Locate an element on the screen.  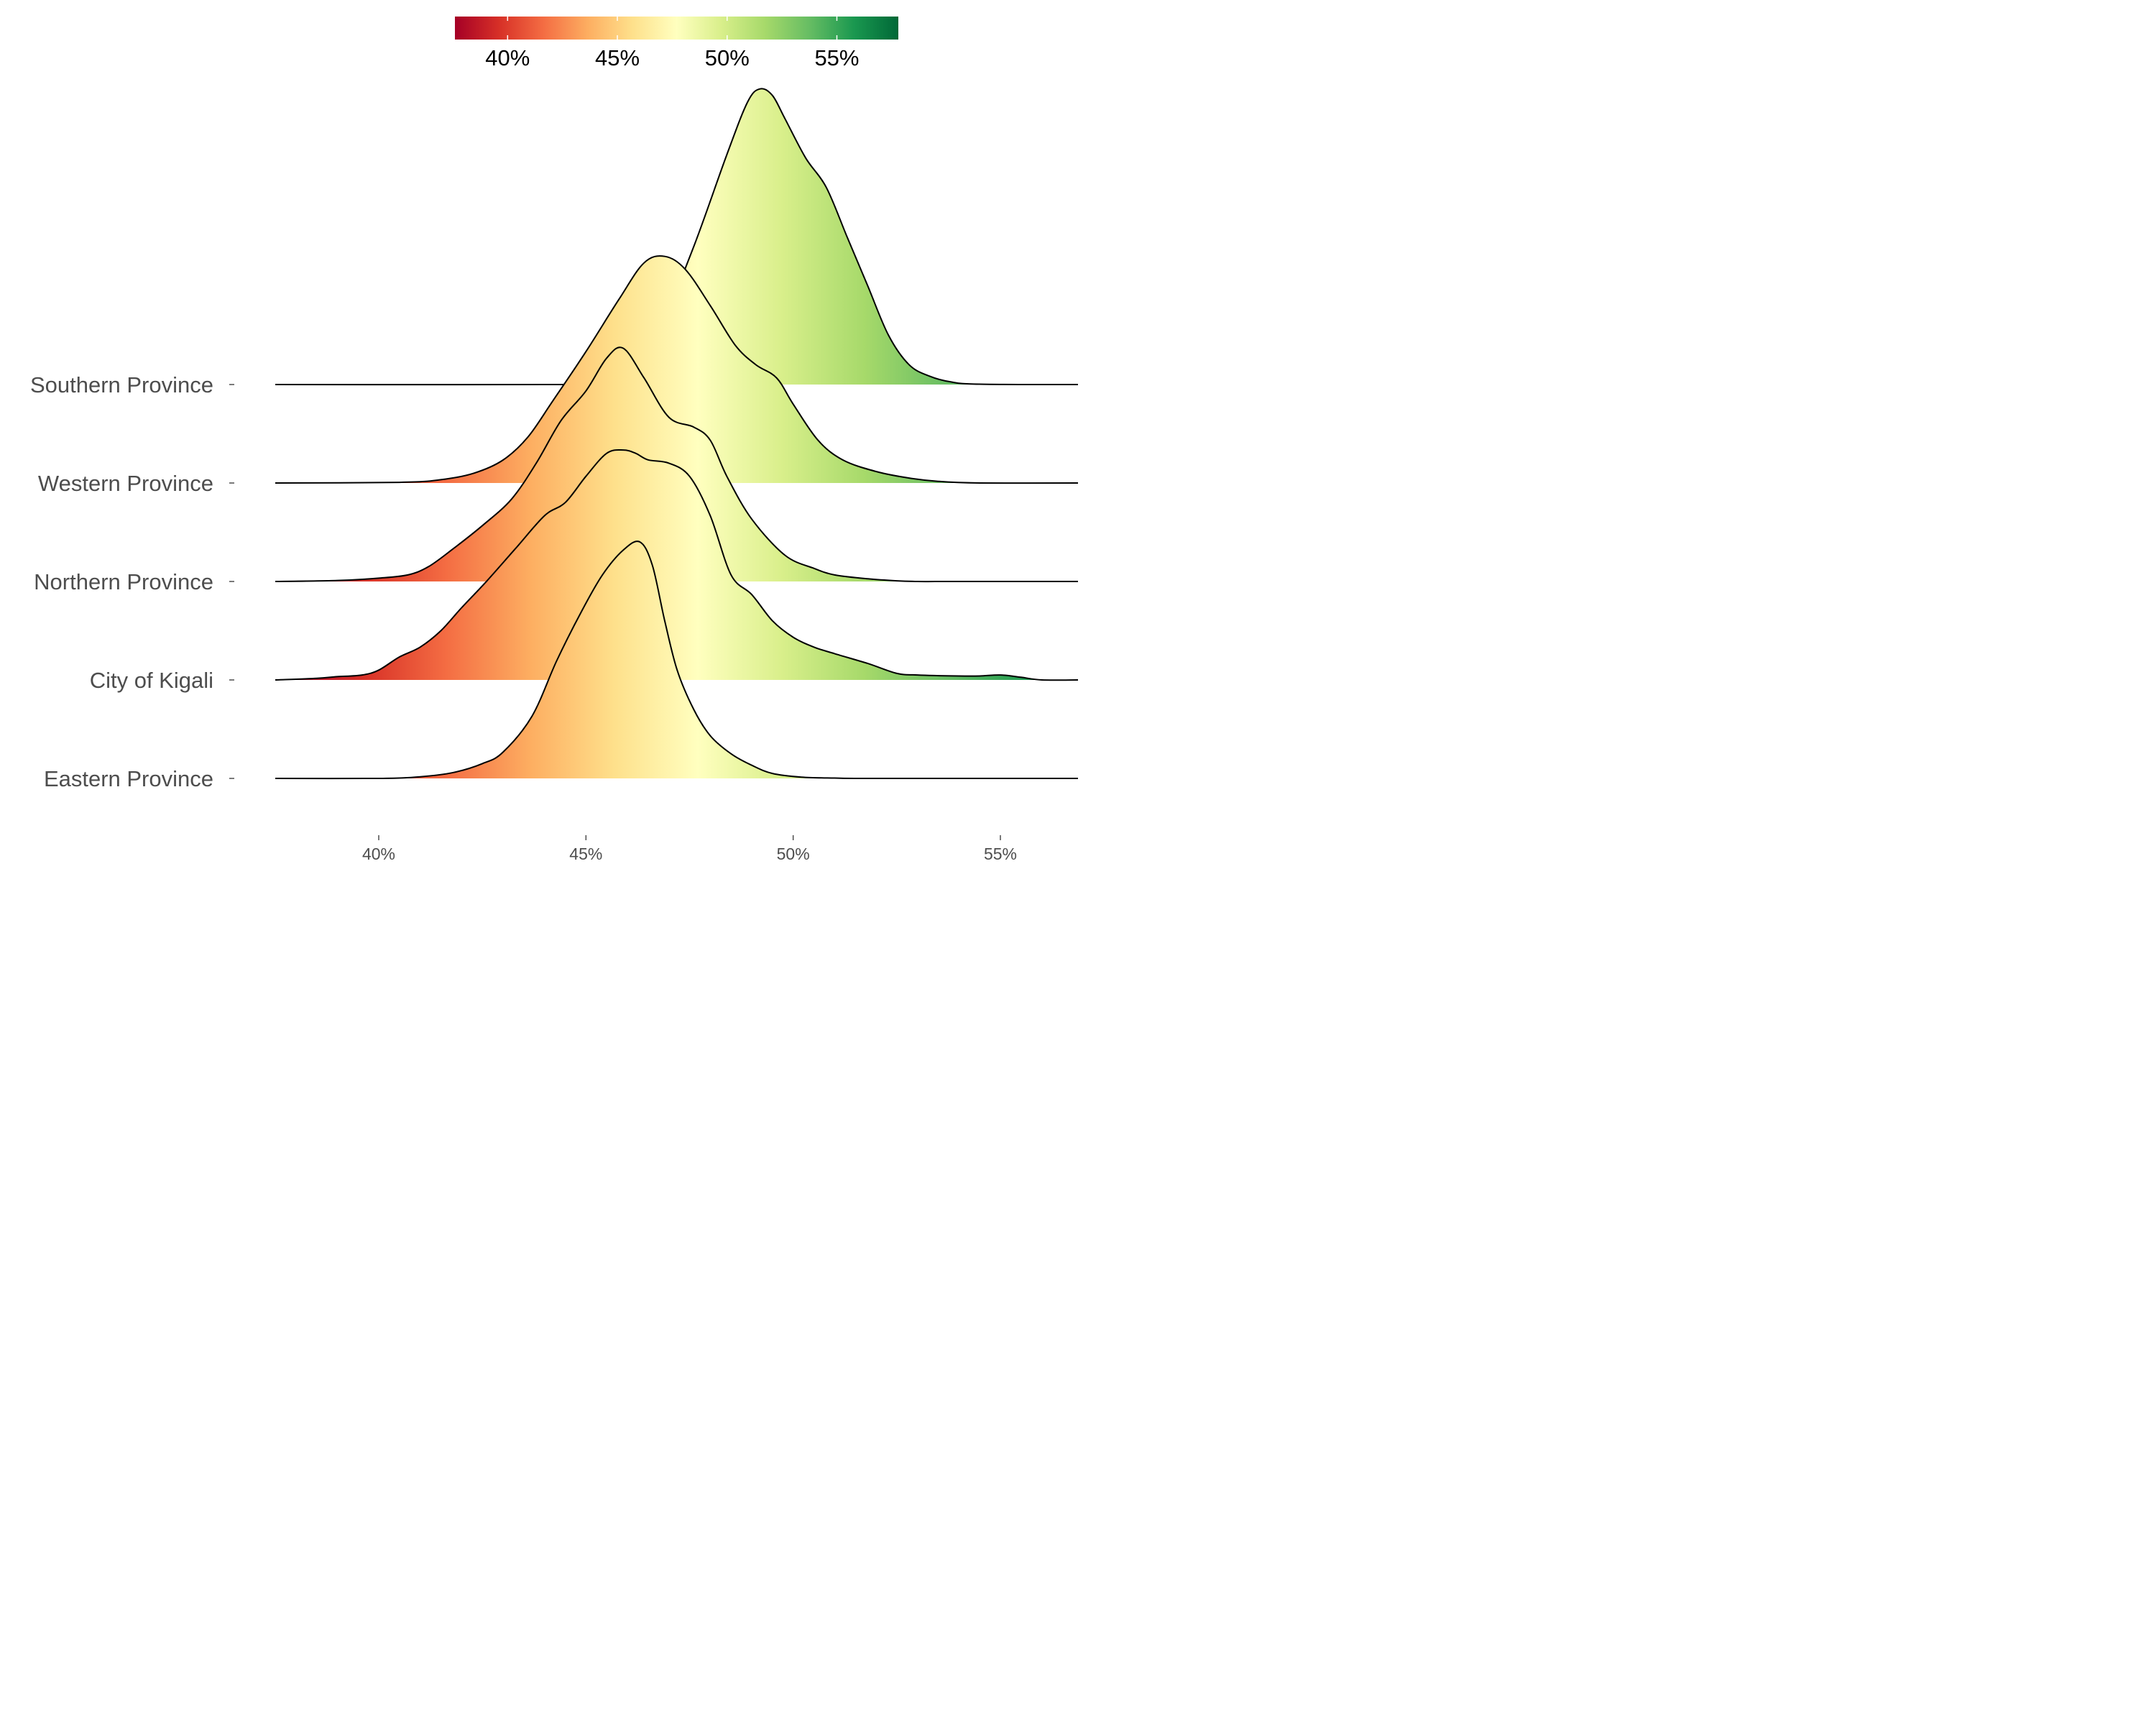
y-tick-label: Western Province is located at coordinates (125, 483).